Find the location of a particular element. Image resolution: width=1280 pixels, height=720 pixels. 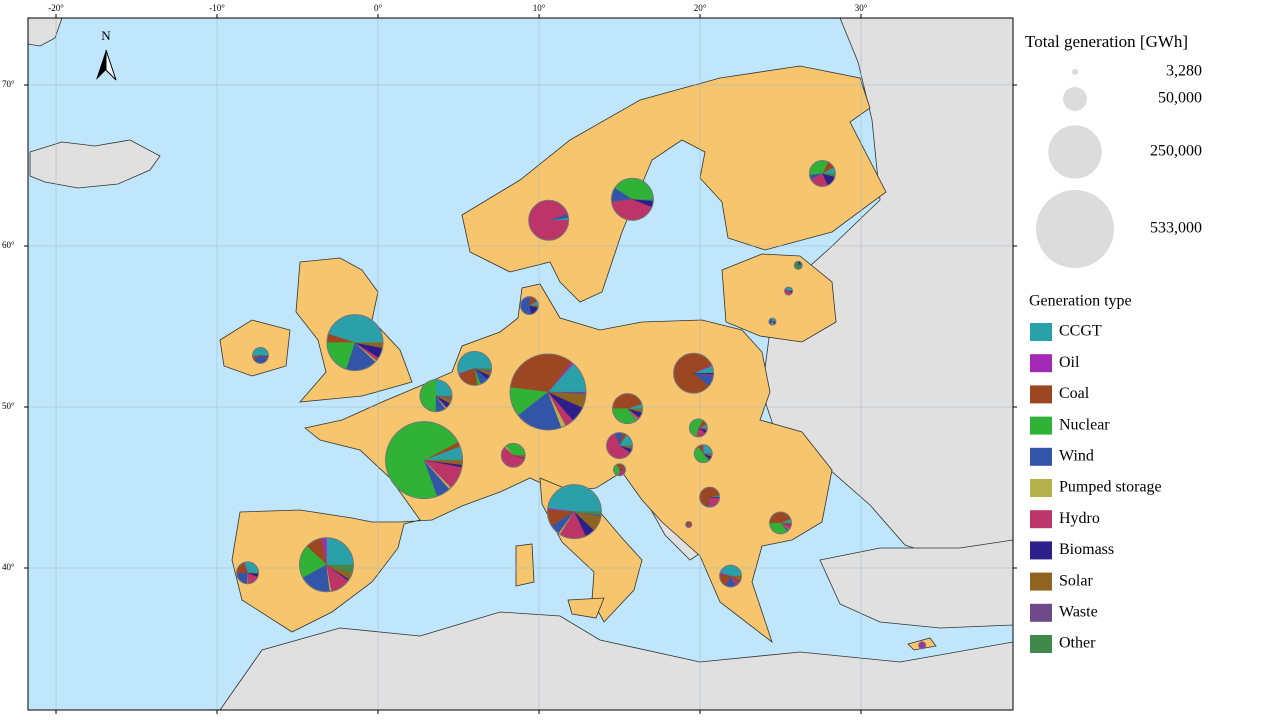

x-tick-label: 20° is located at coordinates (700, 8).